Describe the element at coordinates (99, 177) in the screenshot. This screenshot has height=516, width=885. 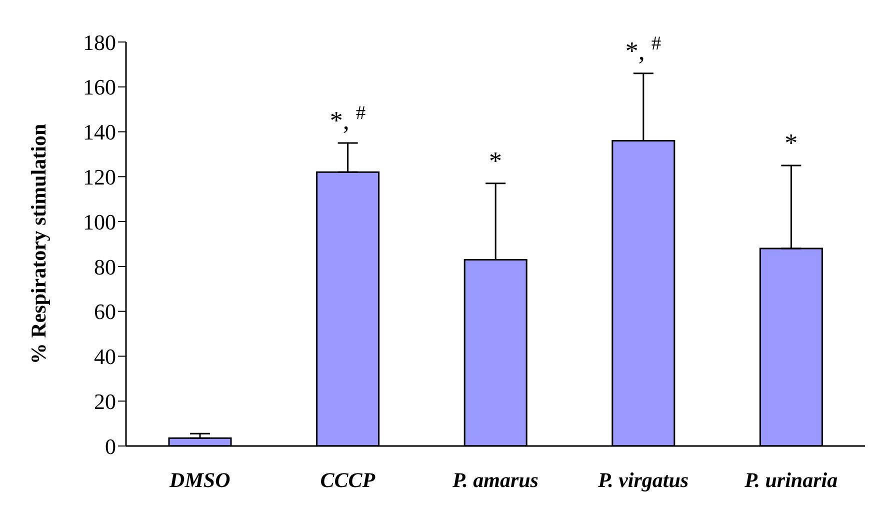
I see `y-tick-label: 120` at that location.